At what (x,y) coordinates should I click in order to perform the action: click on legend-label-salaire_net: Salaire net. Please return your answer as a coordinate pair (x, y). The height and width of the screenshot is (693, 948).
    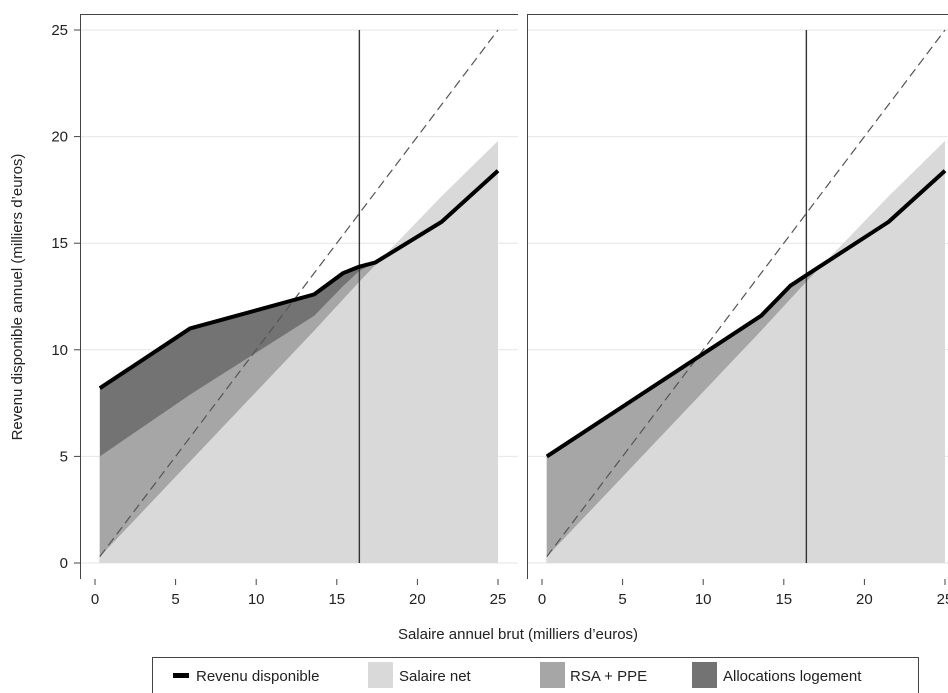
    Looking at the image, I should click on (435, 676).